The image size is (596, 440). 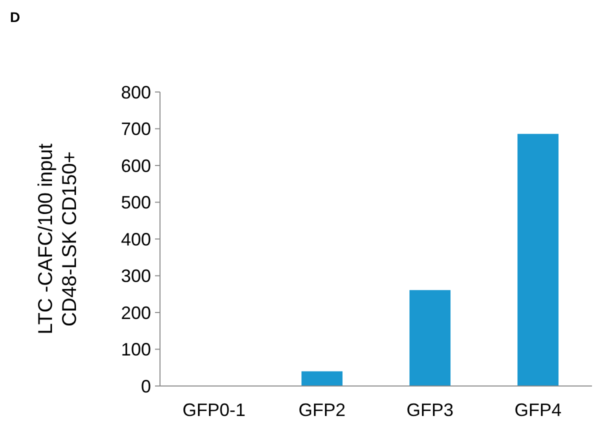 What do you see at coordinates (135, 350) in the screenshot?
I see `y-tick-label: 100` at bounding box center [135, 350].